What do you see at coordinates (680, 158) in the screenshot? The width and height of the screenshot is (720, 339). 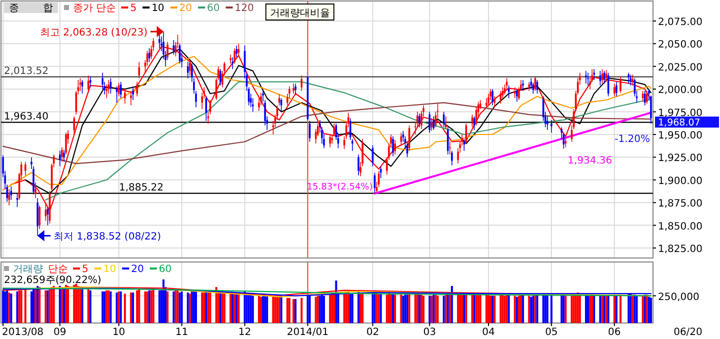 I see `y-tick-label: 1,925.00` at bounding box center [680, 158].